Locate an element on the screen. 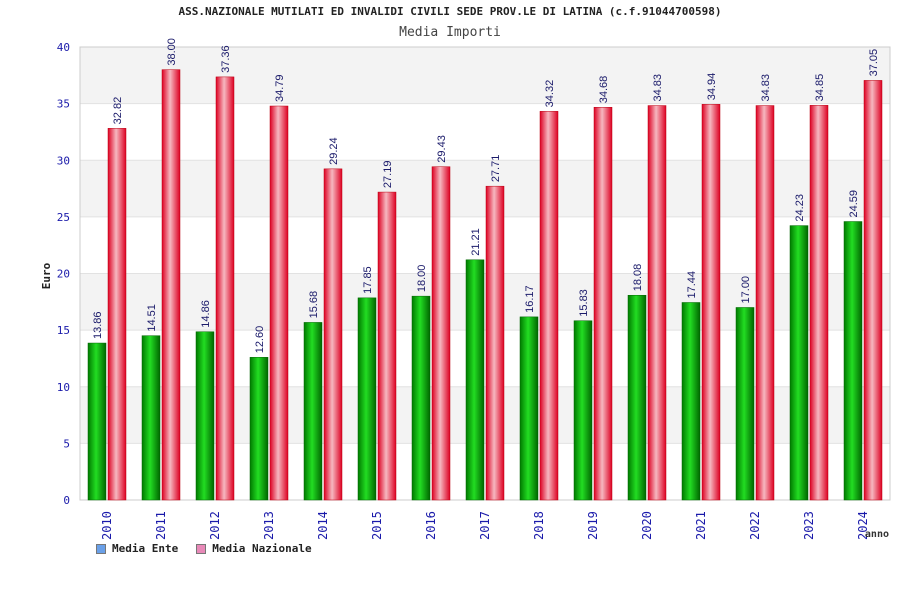 This screenshot has height=600, width=900. y-tick-label: 35 is located at coordinates (63, 104).